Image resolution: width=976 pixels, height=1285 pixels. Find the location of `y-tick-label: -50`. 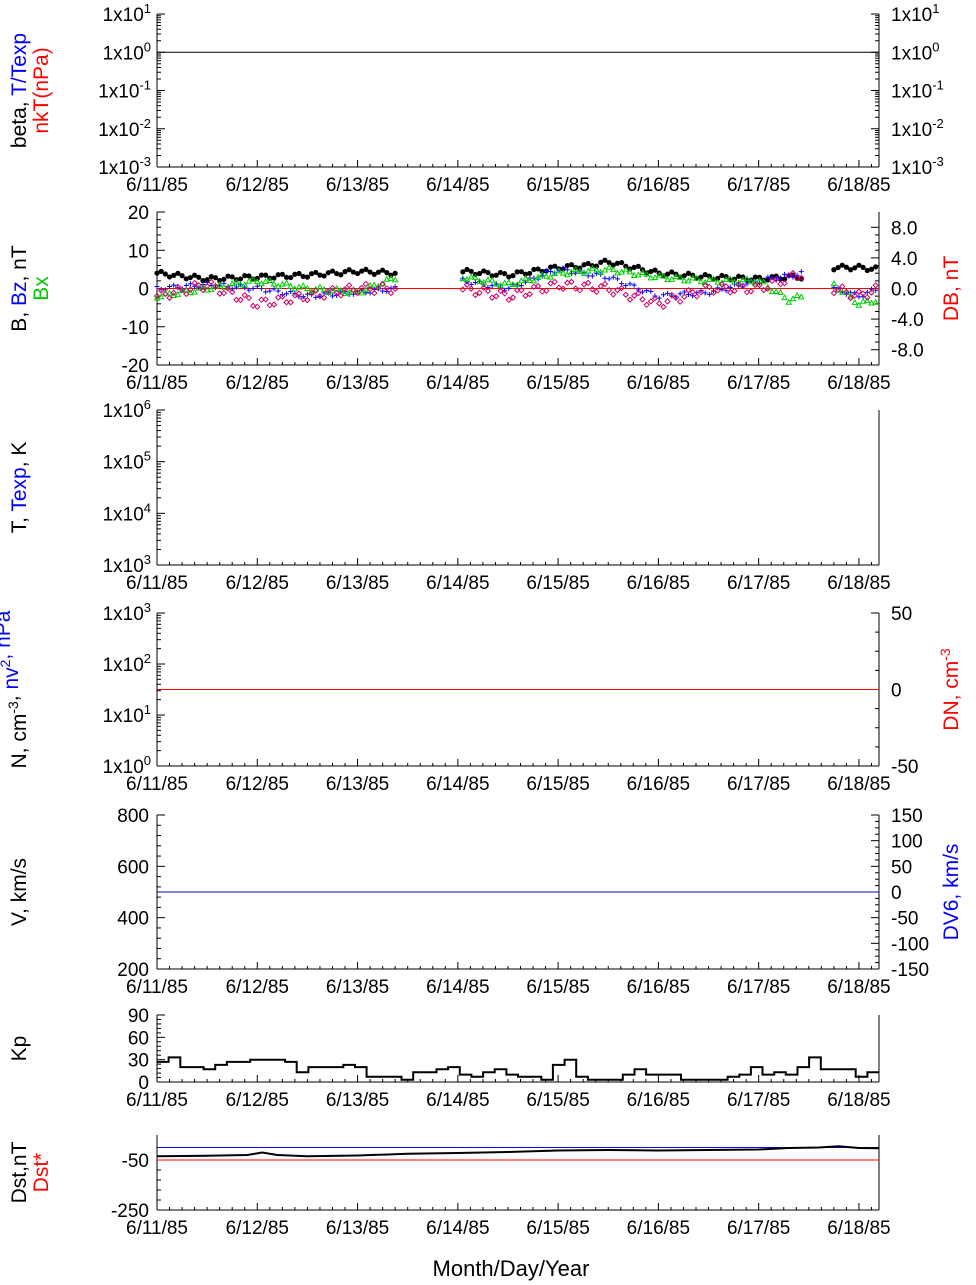

y-tick-label: -50 is located at coordinates (135, 1161).